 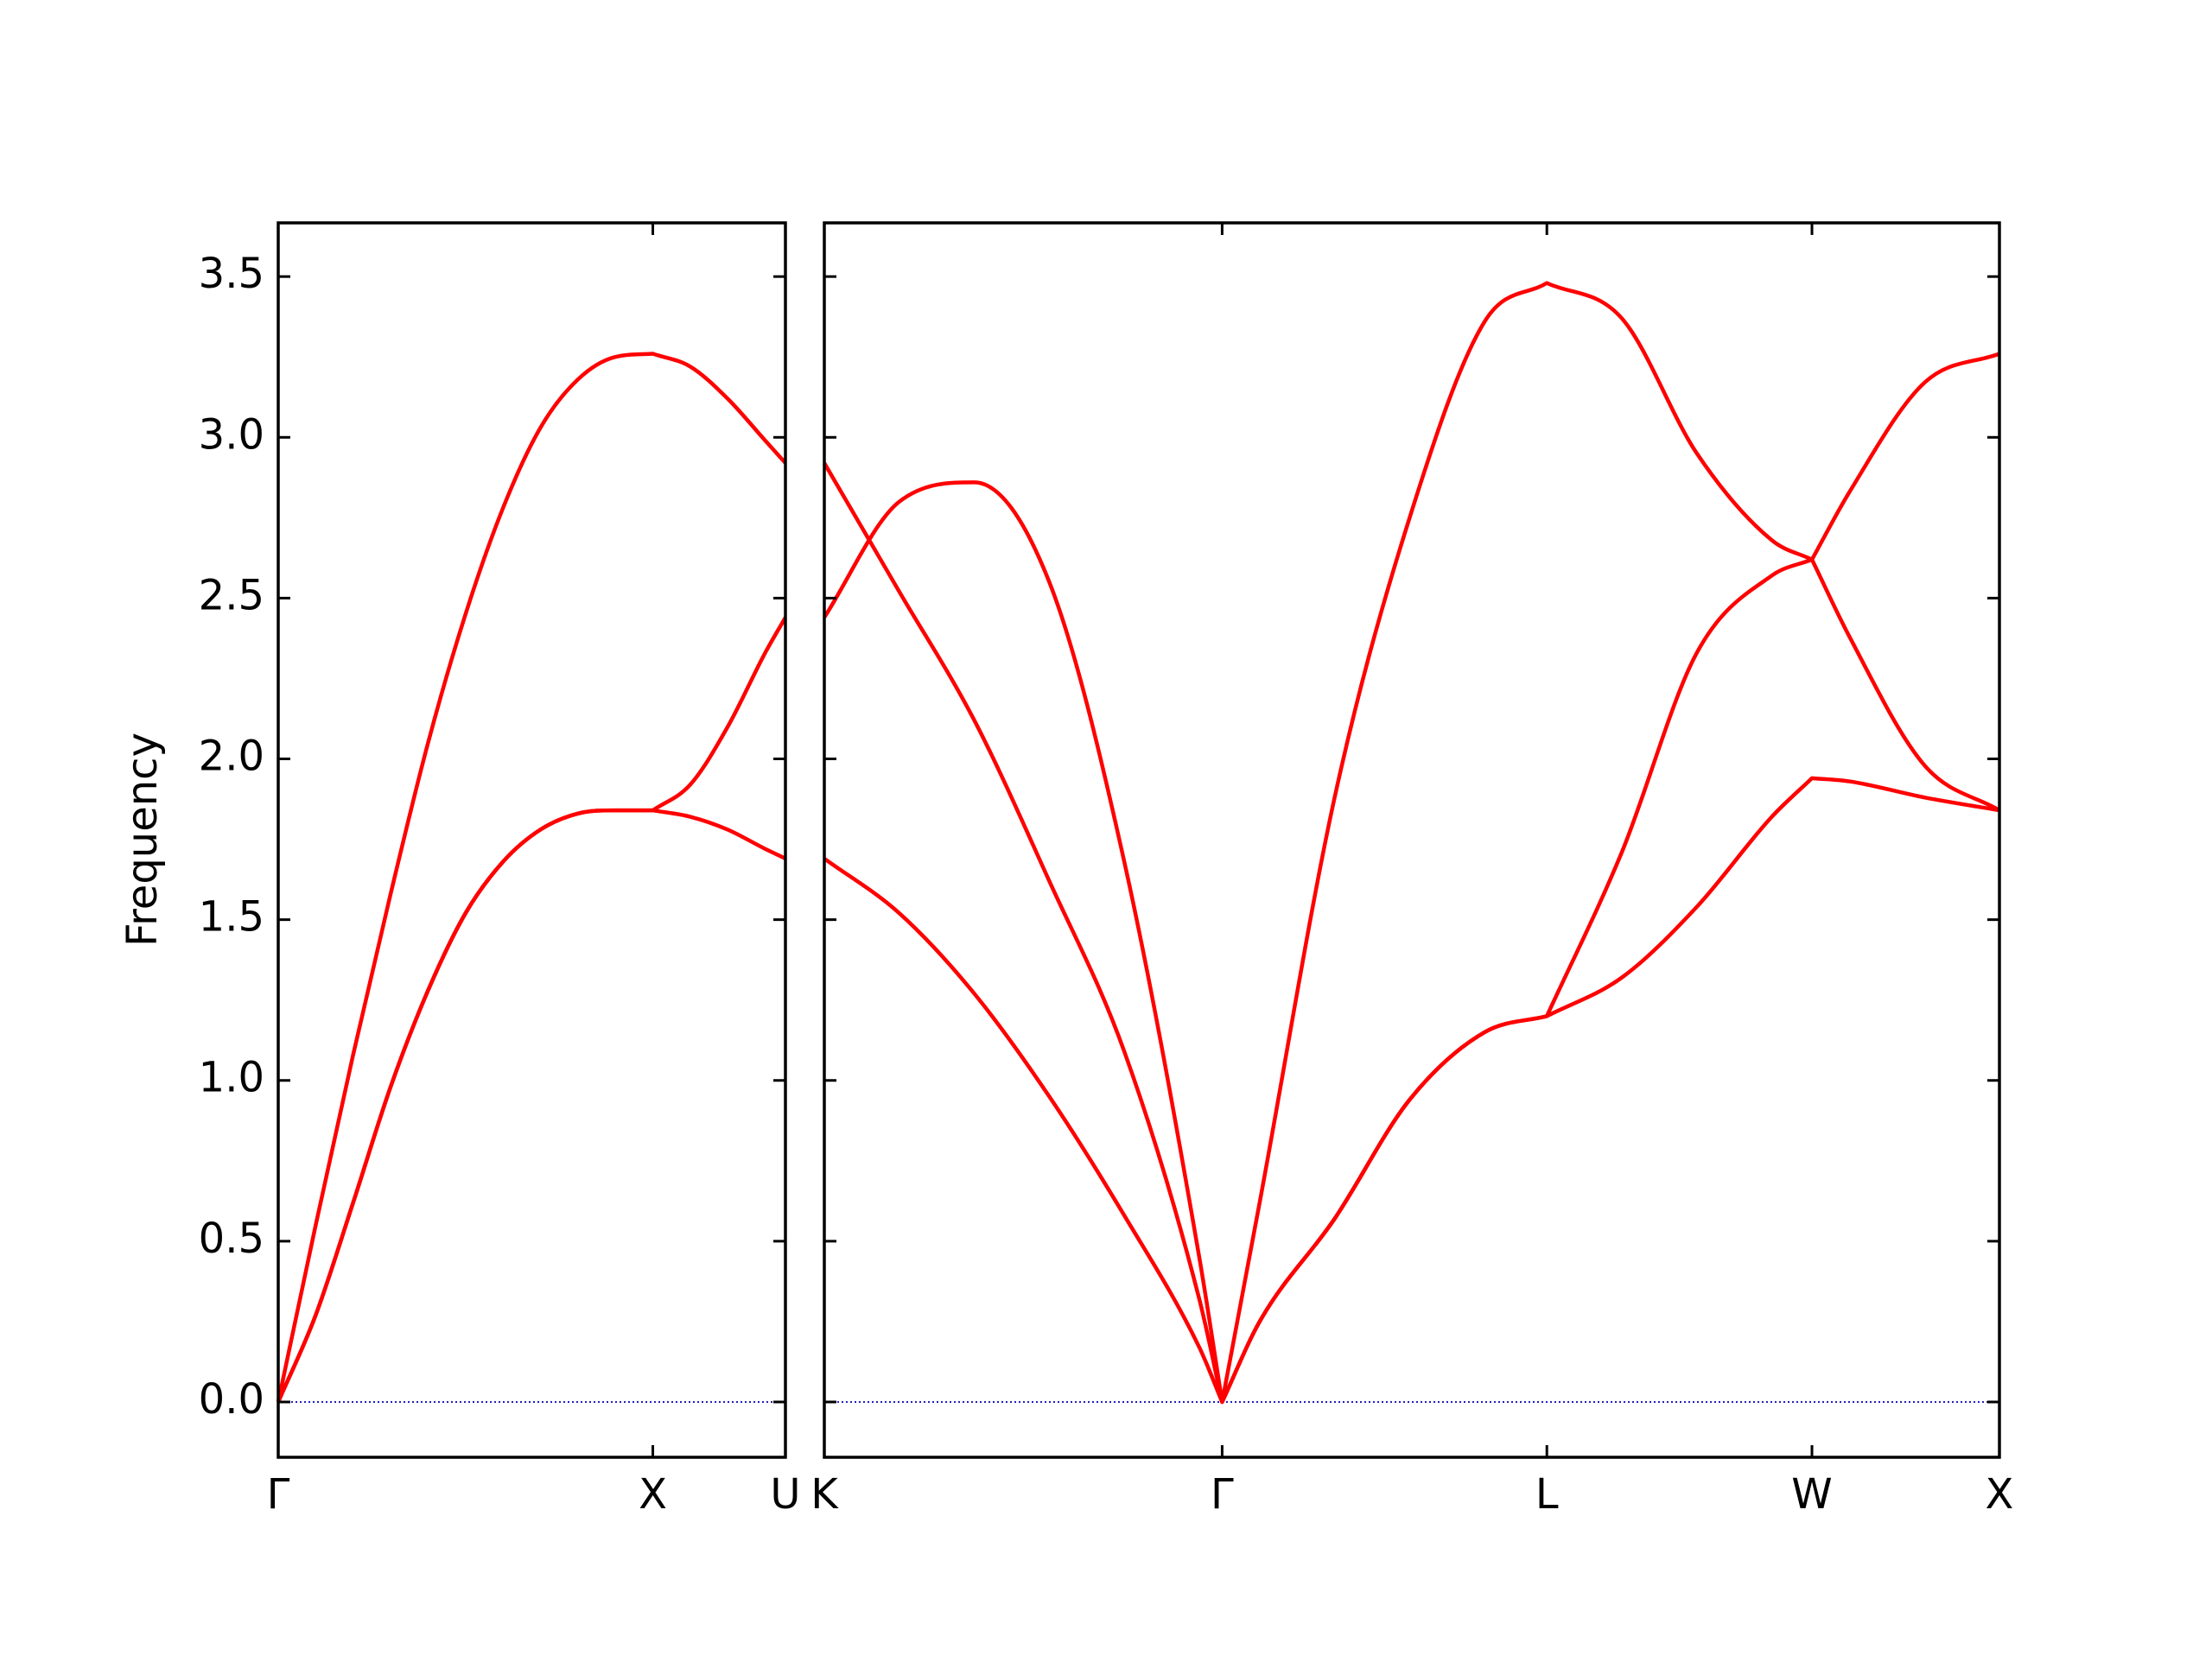 I want to click on x-tick-label: L, so click(x=1547, y=1494).